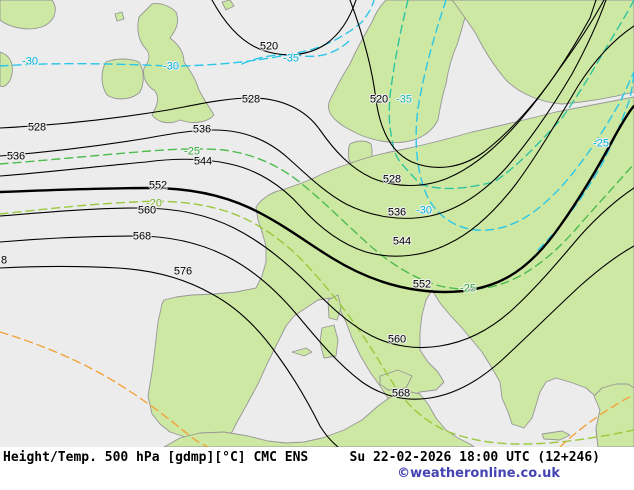  What do you see at coordinates (478, 473) in the screenshot?
I see `copyright-link: ©weatheronline.co.uk` at bounding box center [478, 473].